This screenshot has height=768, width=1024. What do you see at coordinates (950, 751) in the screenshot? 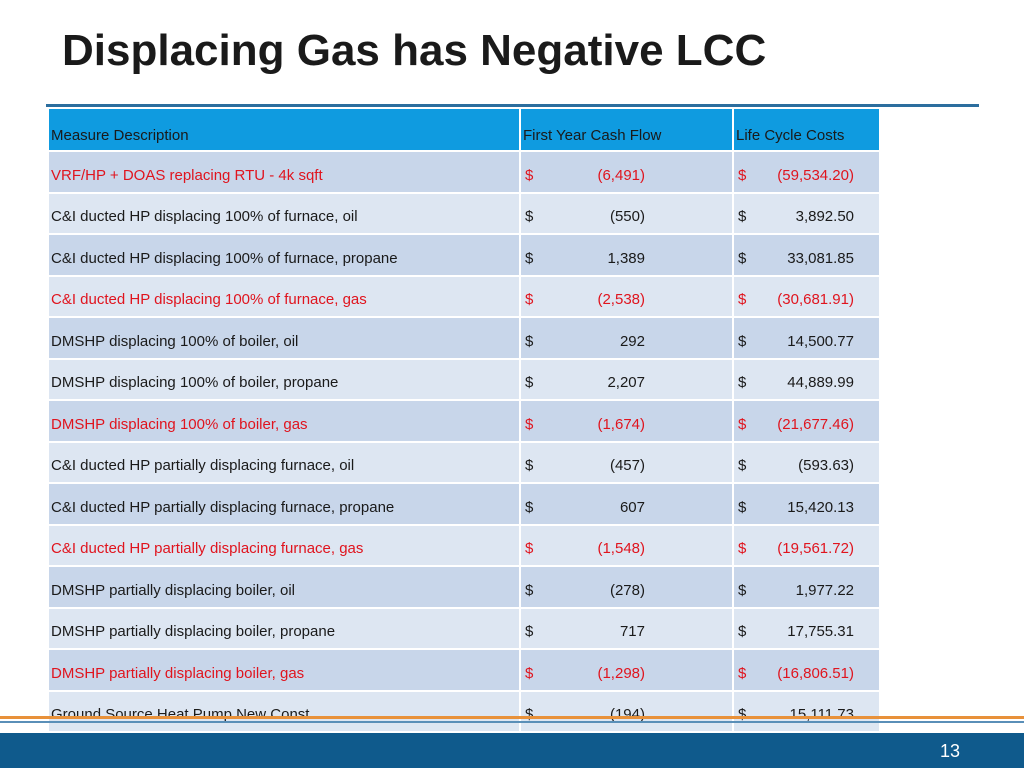
I see `page-number: 13` at bounding box center [950, 751].